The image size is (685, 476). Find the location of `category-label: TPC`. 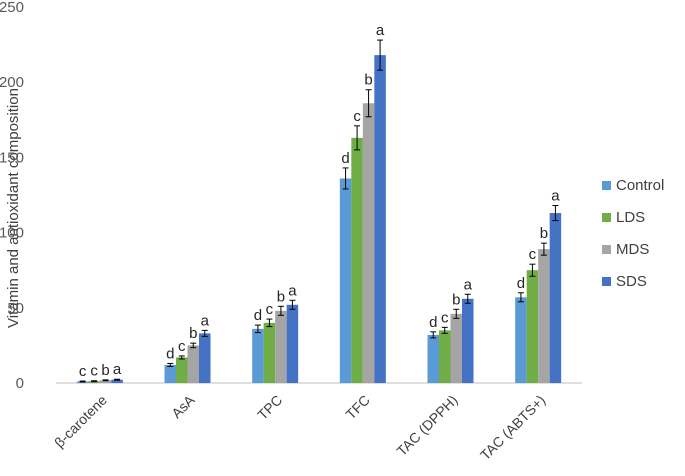

category-label: TPC is located at coordinates (269, 407).